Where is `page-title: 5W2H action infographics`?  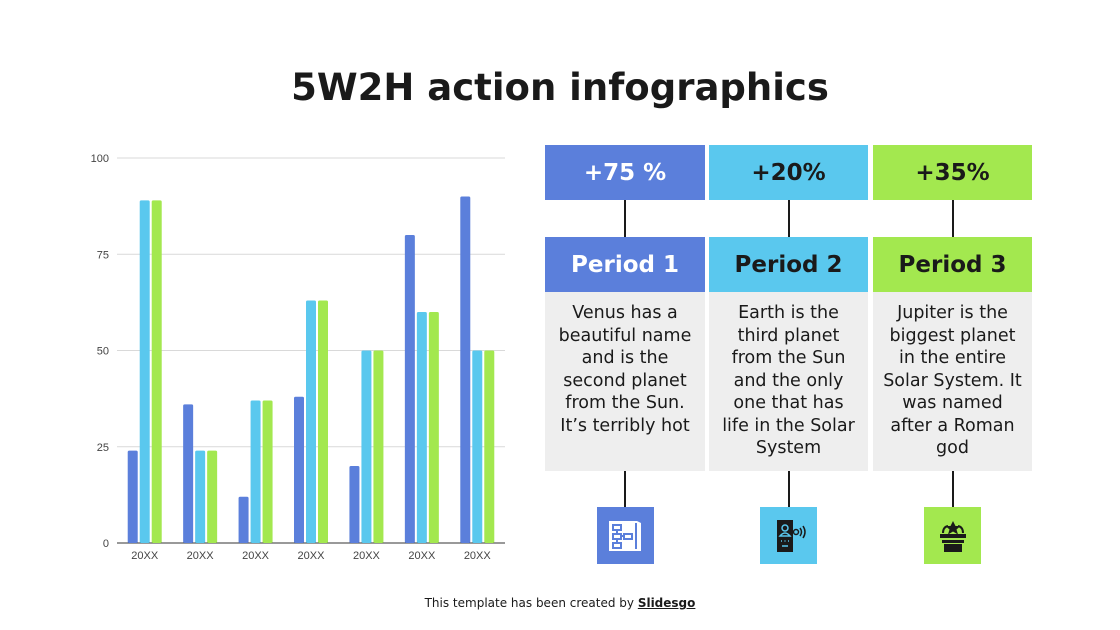
page-title: 5W2H action infographics is located at coordinates (560, 87).